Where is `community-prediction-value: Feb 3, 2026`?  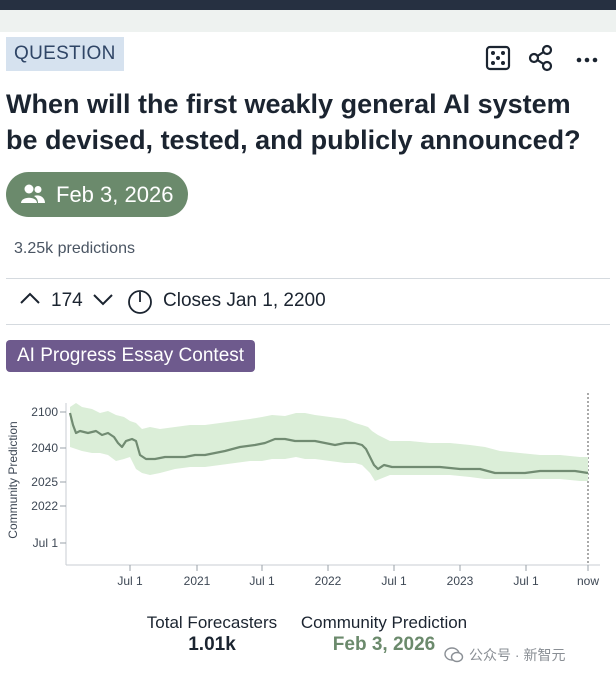 community-prediction-value: Feb 3, 2026 is located at coordinates (384, 644).